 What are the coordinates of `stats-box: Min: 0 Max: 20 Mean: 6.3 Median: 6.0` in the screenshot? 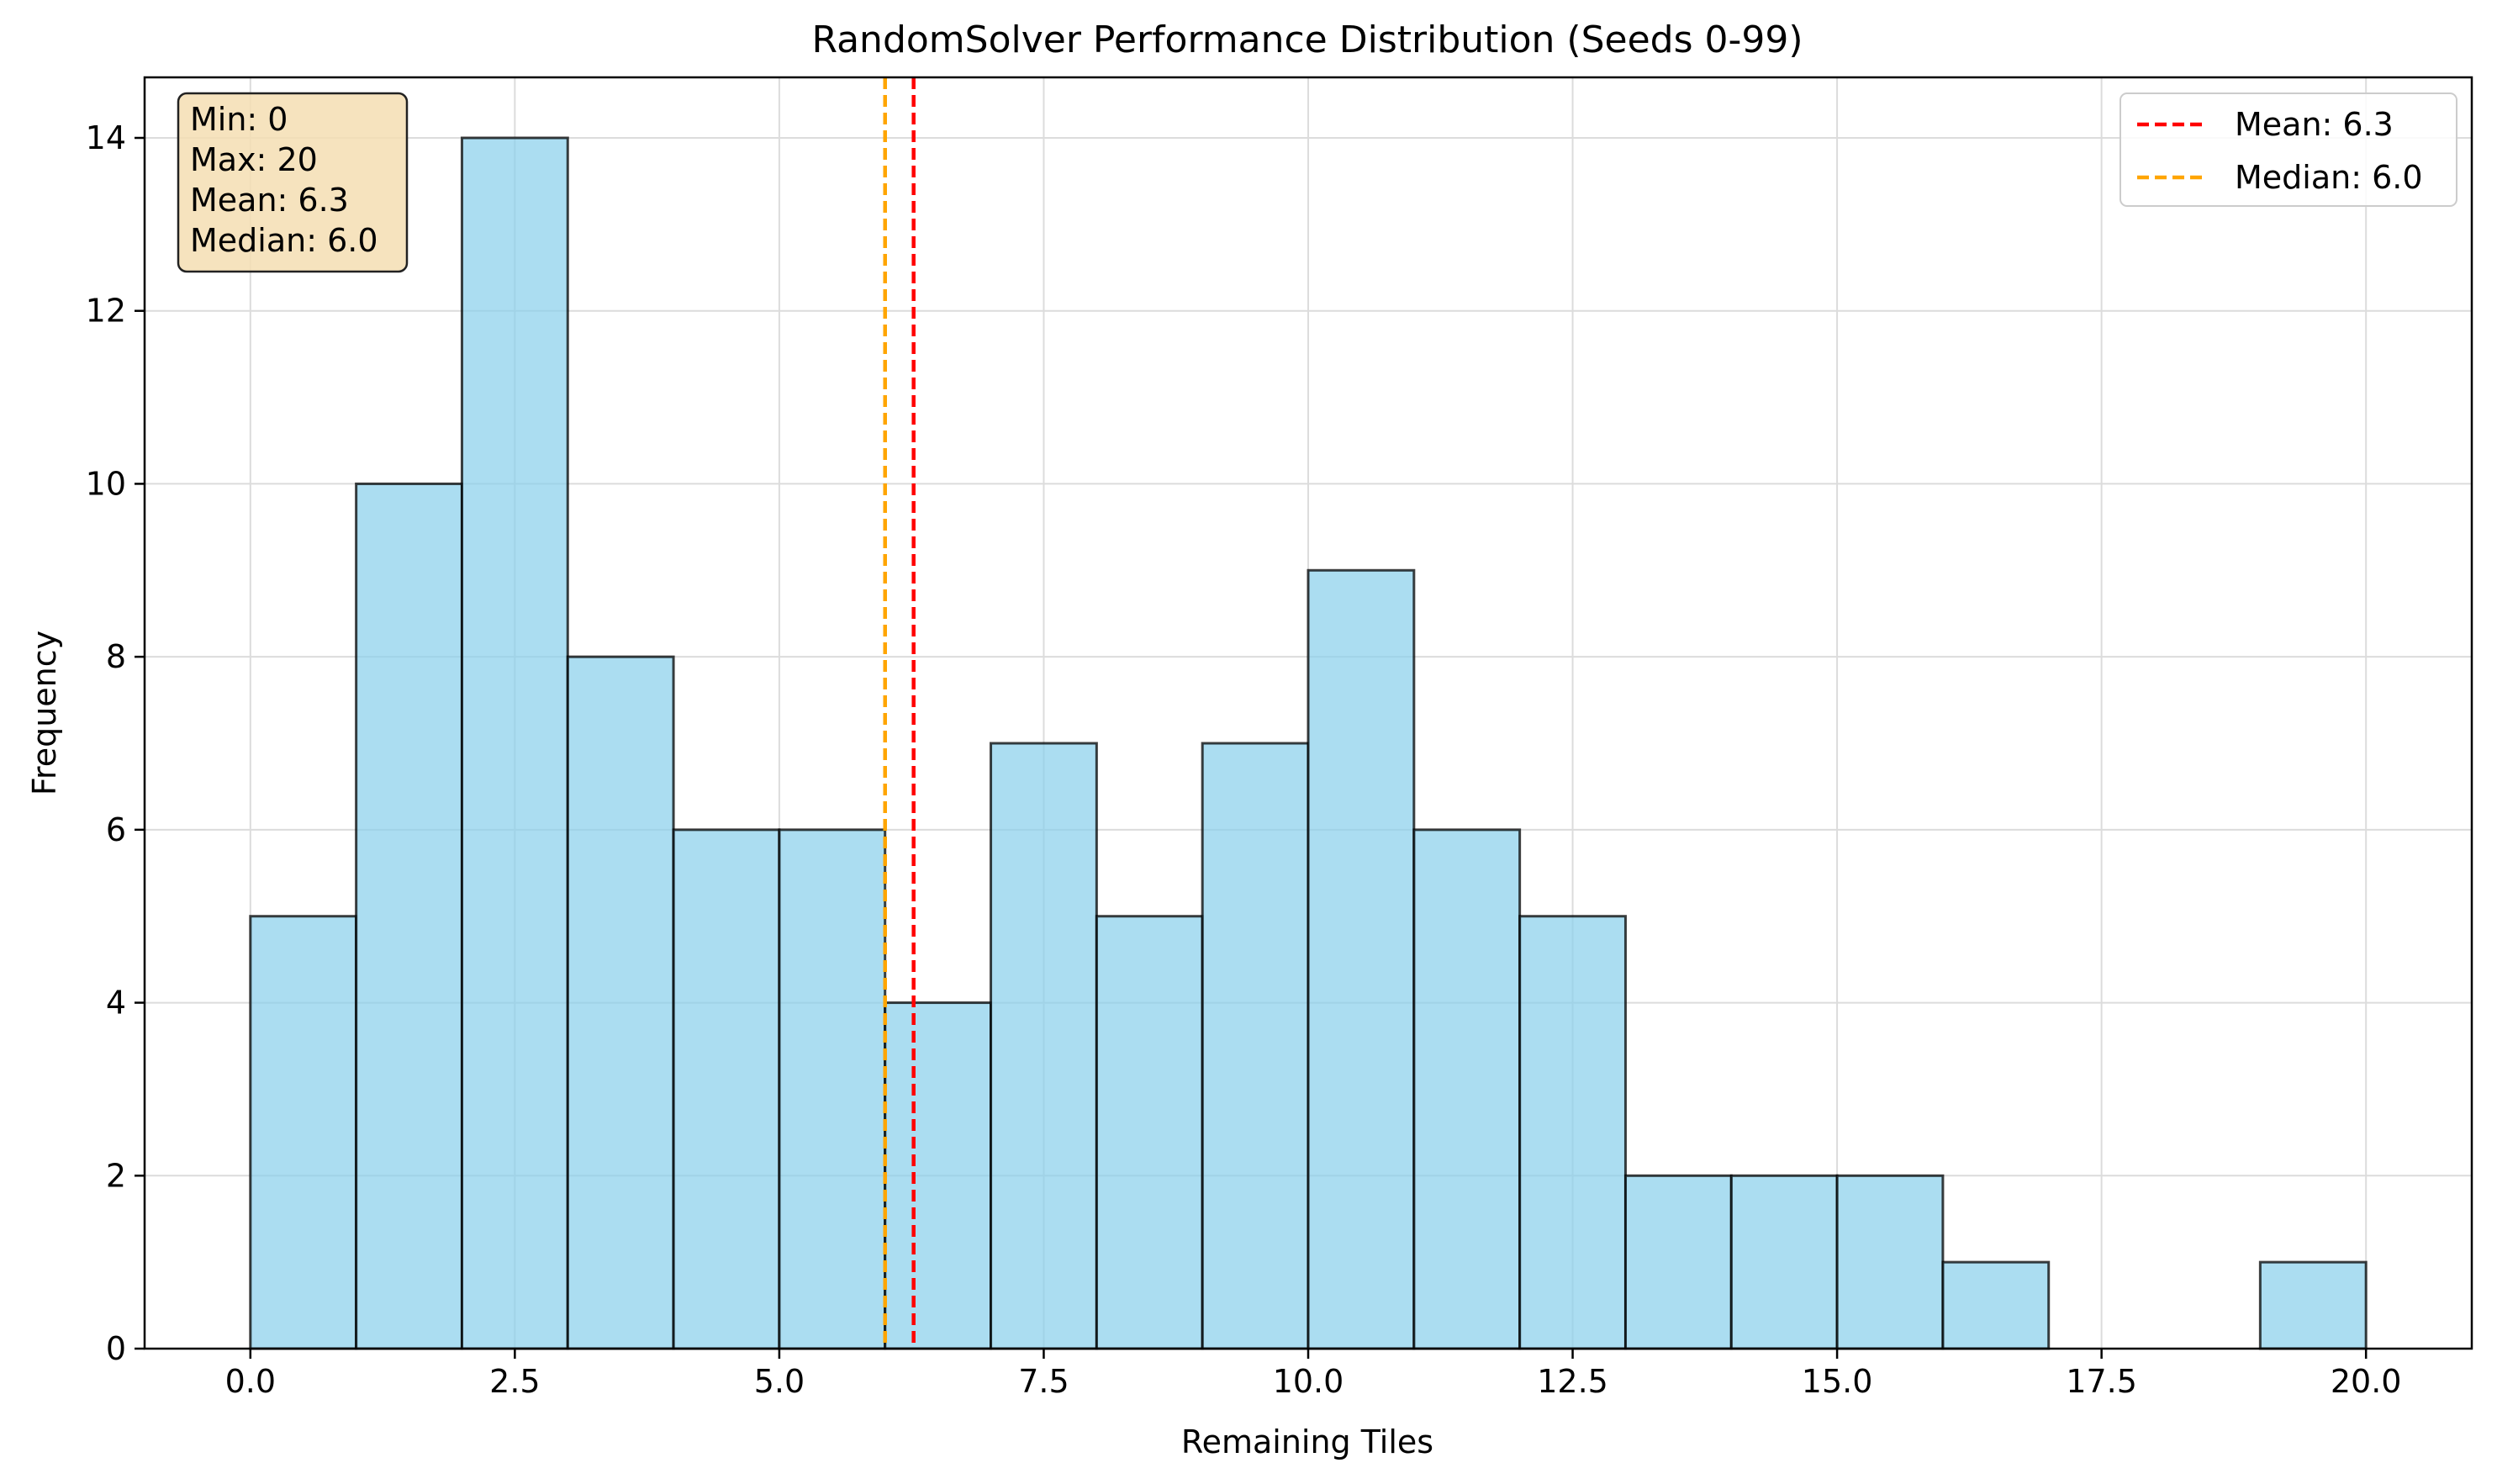 It's located at (293, 182).